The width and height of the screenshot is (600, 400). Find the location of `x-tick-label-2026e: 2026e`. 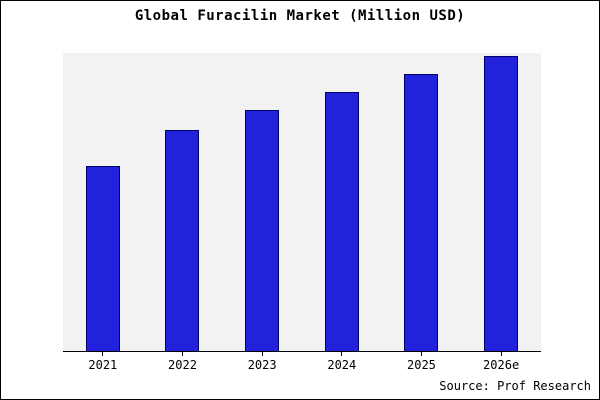

x-tick-label-2026e: 2026e is located at coordinates (501, 365).